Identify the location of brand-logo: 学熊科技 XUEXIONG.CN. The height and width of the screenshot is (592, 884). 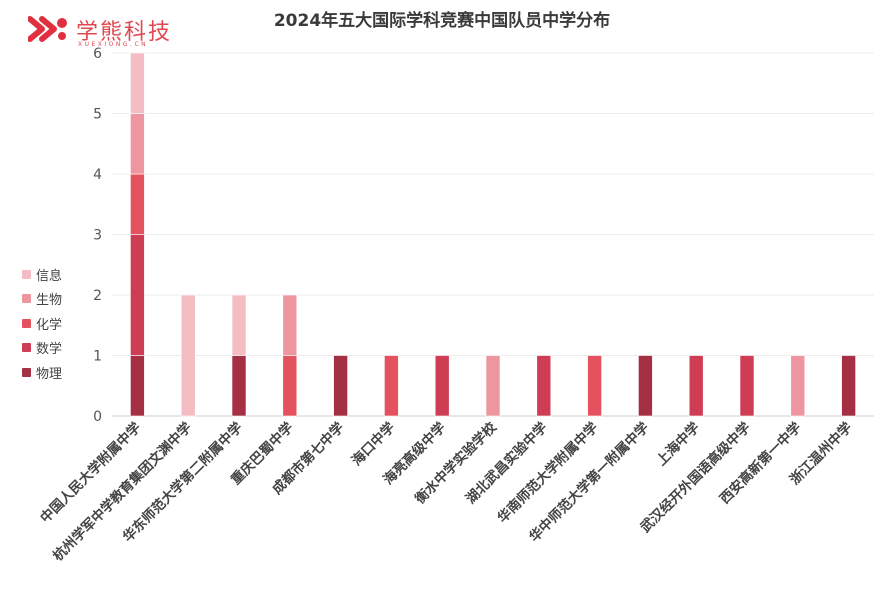
(103, 31).